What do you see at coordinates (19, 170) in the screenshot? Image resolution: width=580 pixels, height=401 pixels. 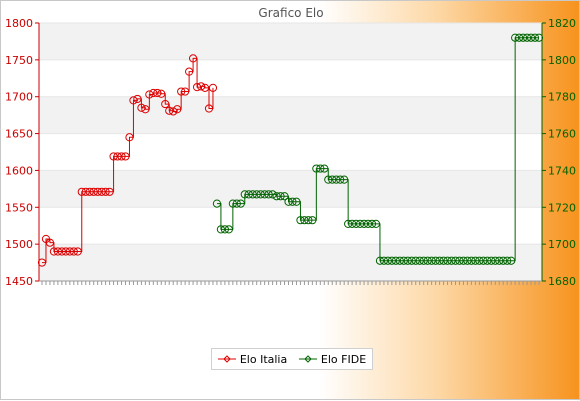 I see `left-tick-label: 1600` at bounding box center [19, 170].